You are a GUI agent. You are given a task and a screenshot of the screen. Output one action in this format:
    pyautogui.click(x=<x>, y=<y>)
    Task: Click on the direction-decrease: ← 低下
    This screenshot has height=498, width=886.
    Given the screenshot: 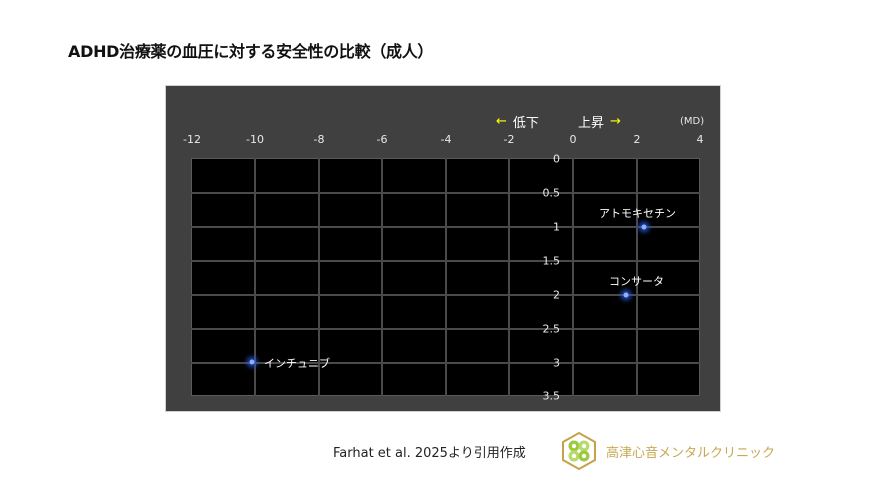 What is the action you would take?
    pyautogui.click(x=517, y=121)
    